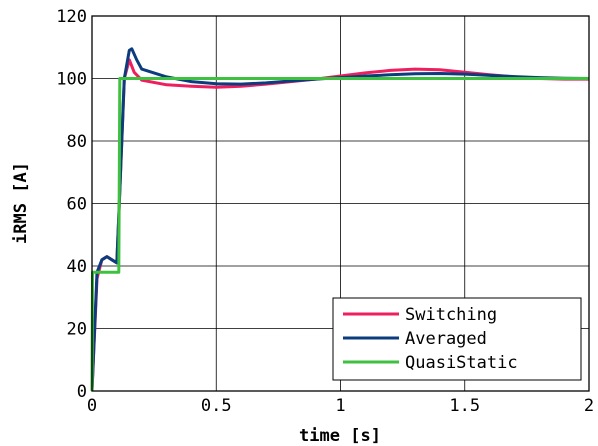 This screenshot has width=598, height=446. I want to click on legend-label: Averaged, so click(446, 339).